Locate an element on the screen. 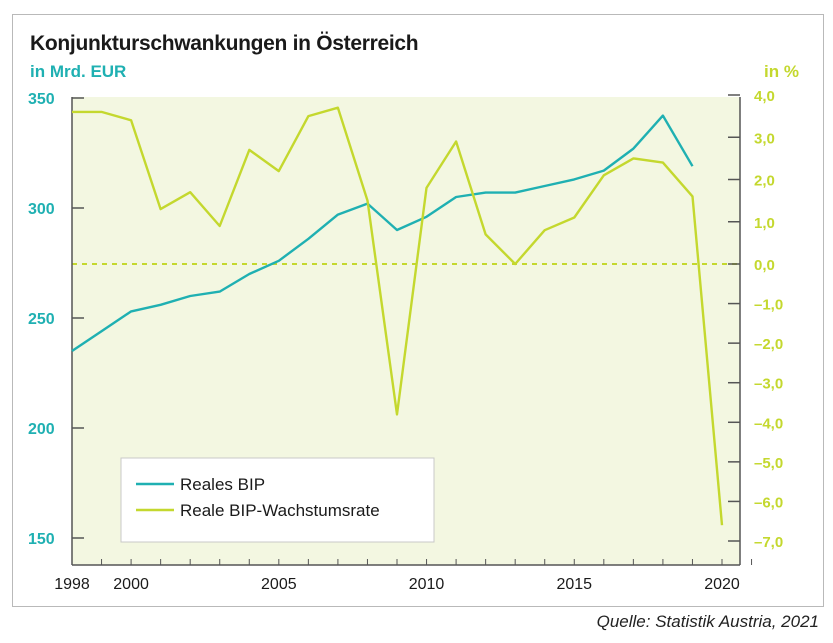 The height and width of the screenshot is (643, 833). x-tick-label: 2010 is located at coordinates (427, 584).